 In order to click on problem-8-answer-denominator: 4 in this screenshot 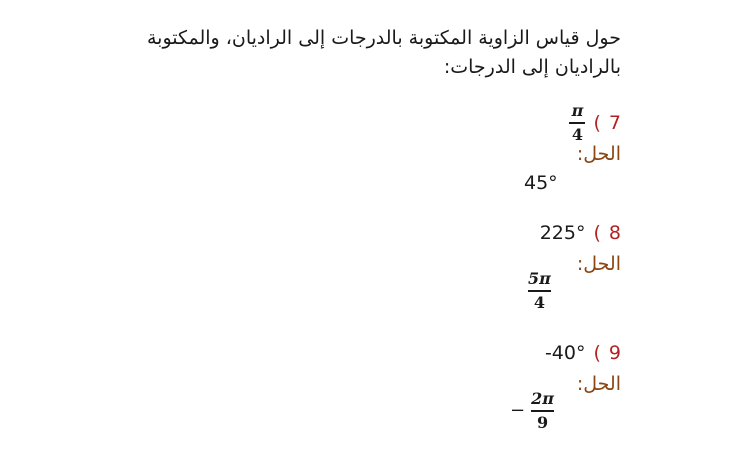, I will do `click(539, 302)`.